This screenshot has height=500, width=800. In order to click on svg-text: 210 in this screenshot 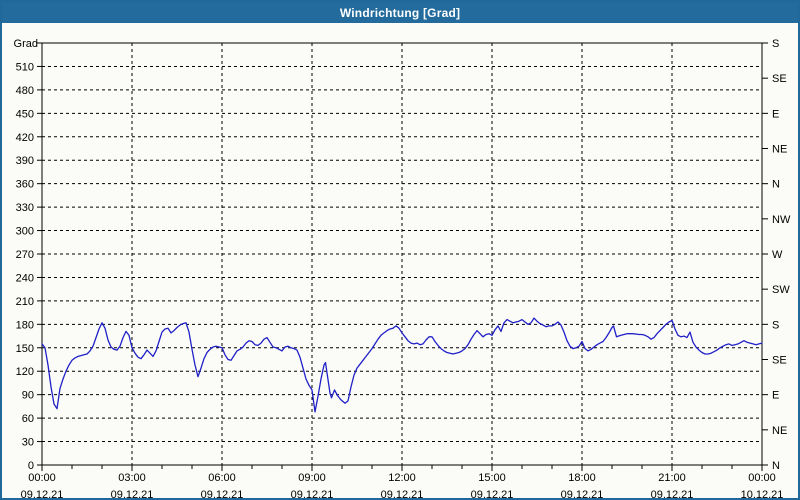, I will do `click(25, 302)`.